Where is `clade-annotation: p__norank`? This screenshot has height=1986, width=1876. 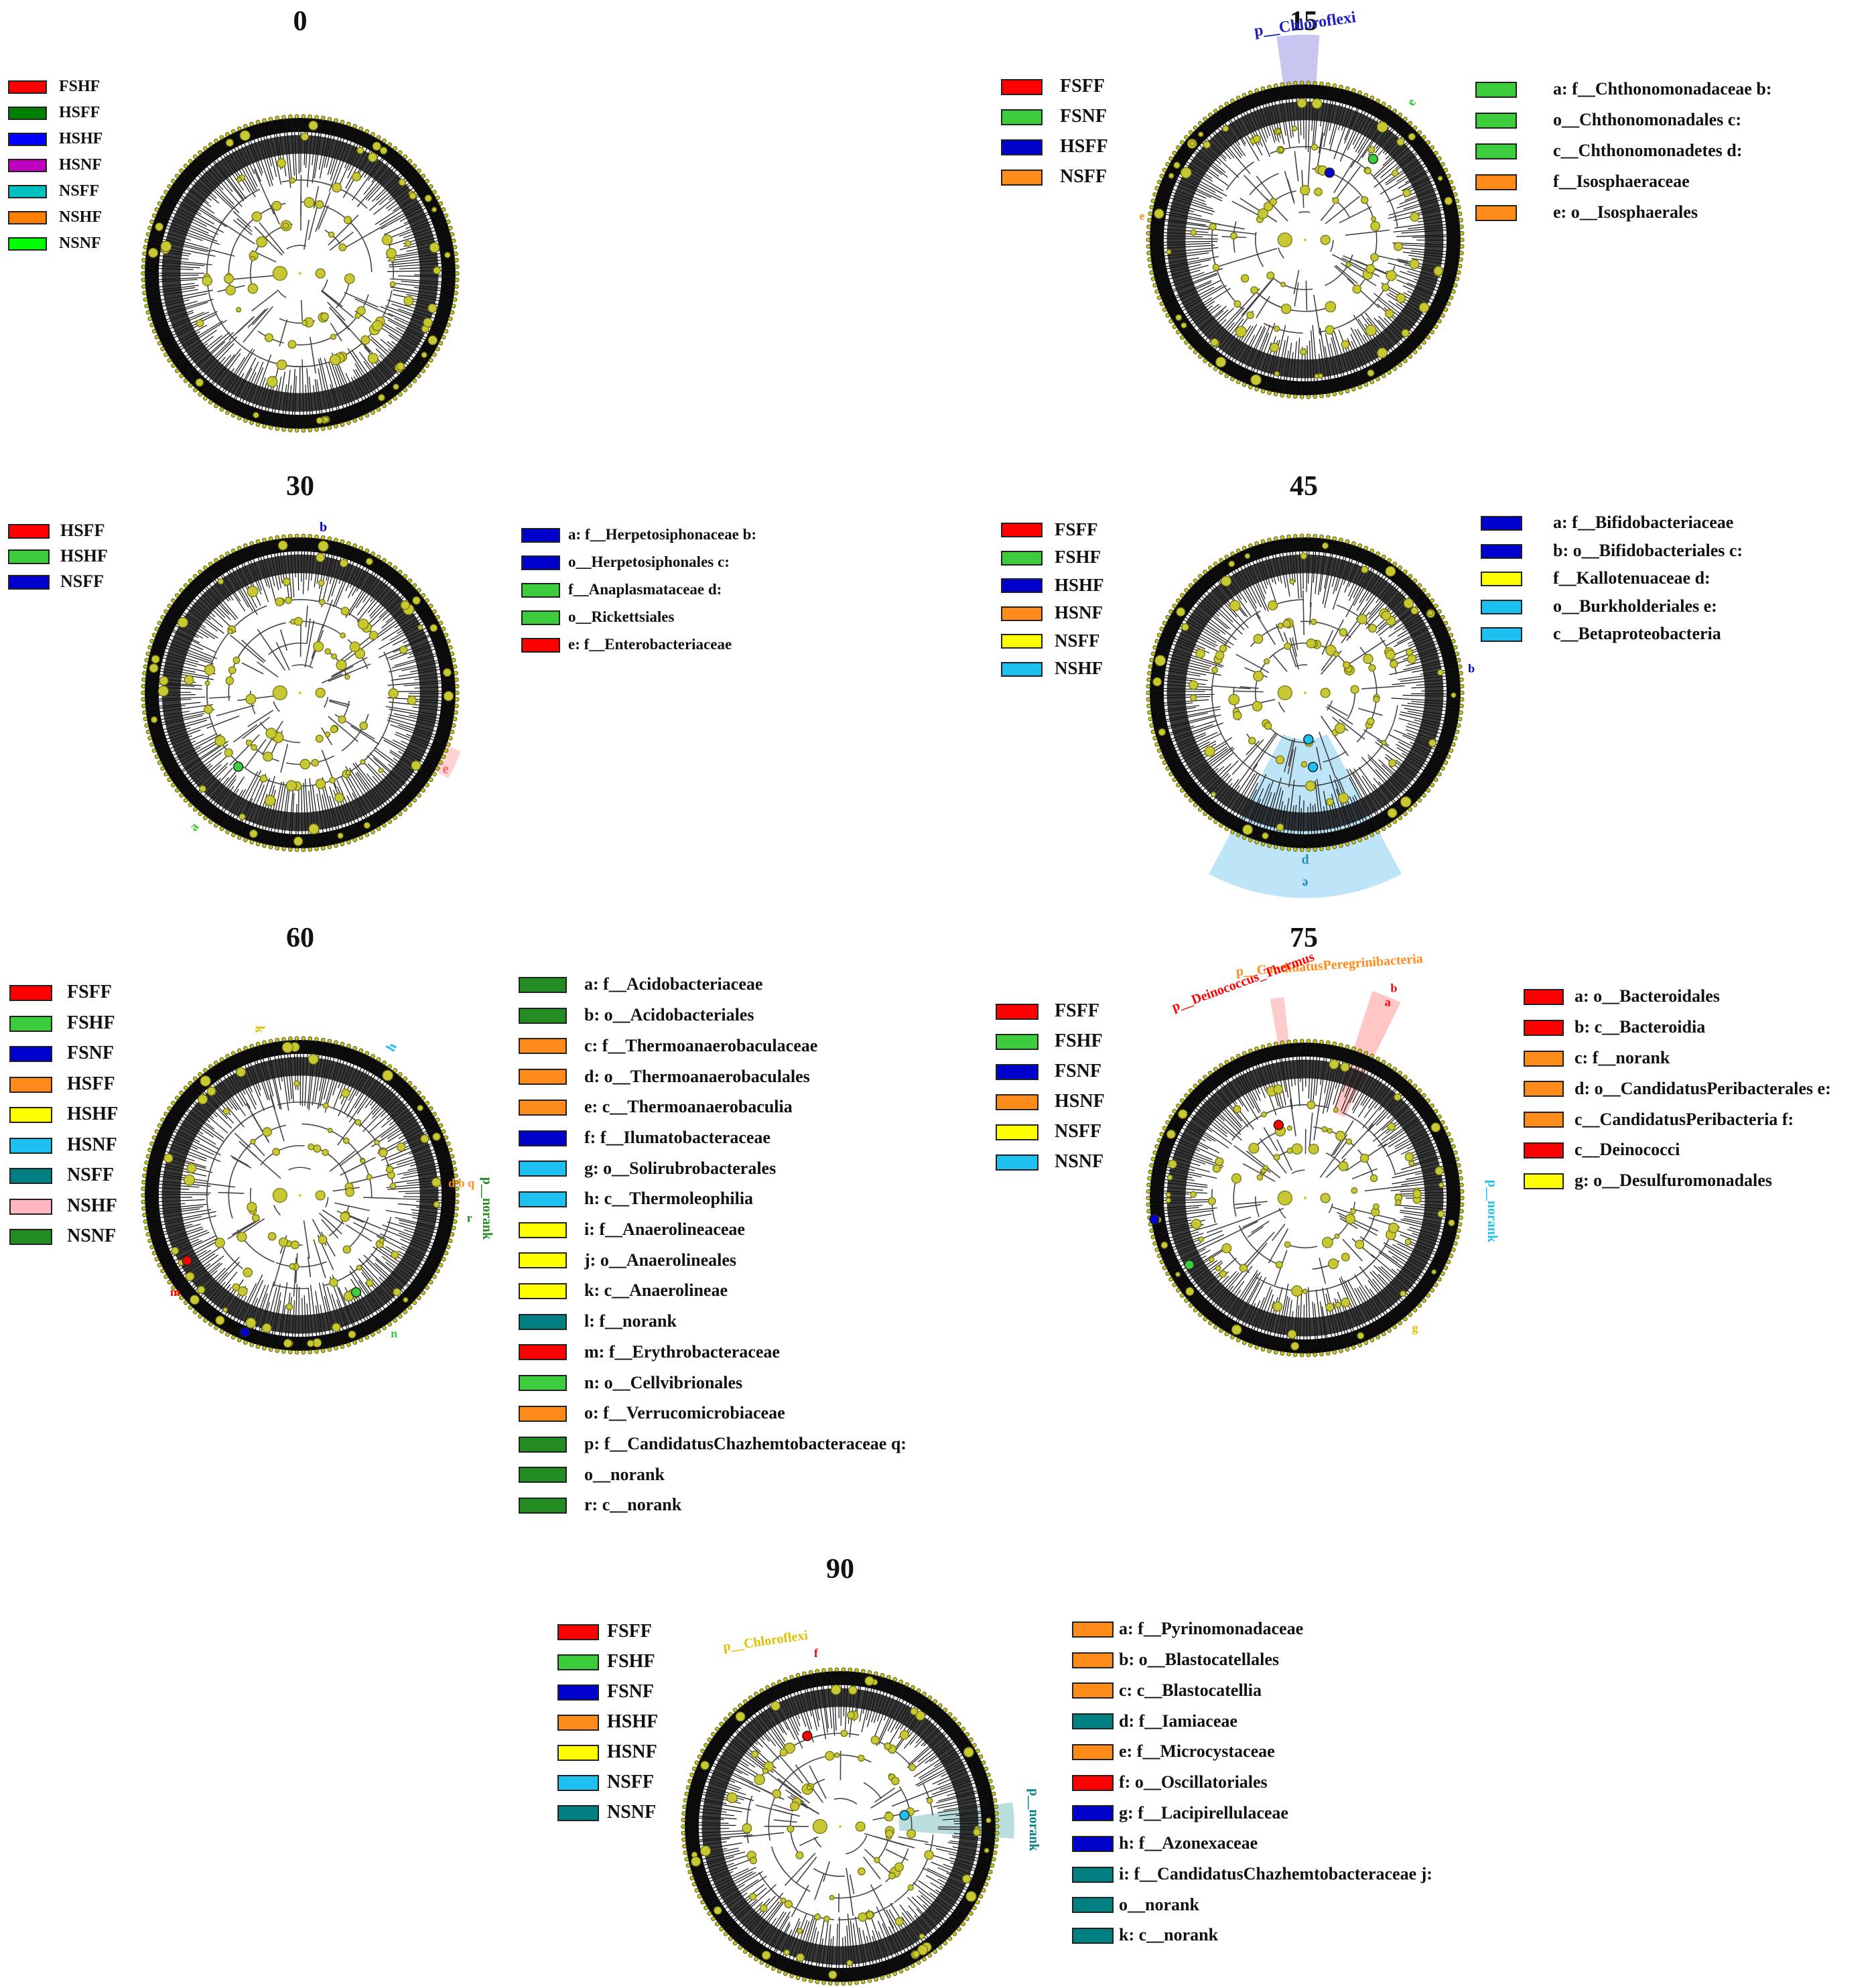 clade-annotation: p__norank is located at coordinates (1033, 1819).